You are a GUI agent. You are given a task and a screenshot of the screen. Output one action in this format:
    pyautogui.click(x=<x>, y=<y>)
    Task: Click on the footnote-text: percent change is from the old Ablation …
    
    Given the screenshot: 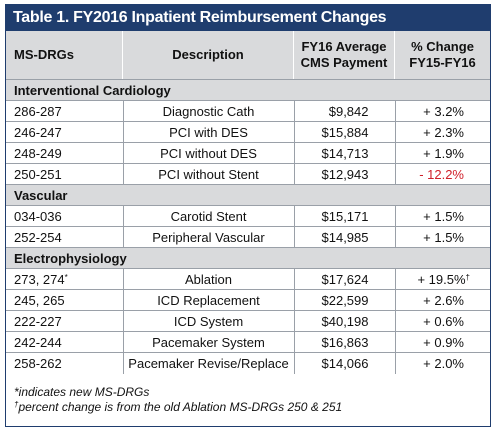 What is the action you would take?
    pyautogui.click(x=180, y=407)
    